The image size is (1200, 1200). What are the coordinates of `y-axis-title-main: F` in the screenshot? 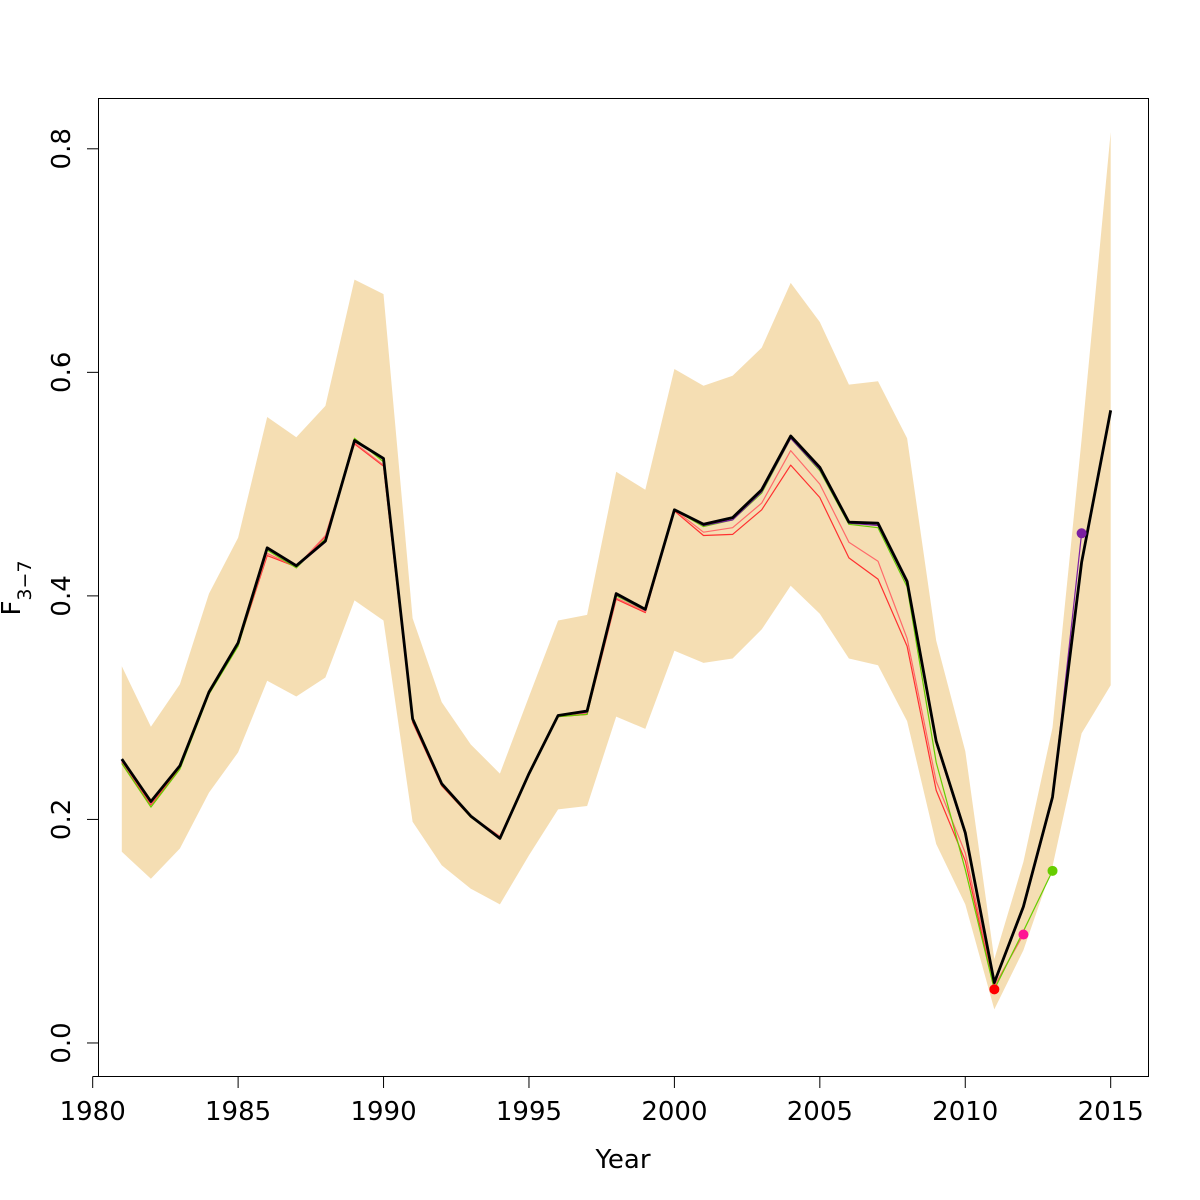 It's located at (13, 608).